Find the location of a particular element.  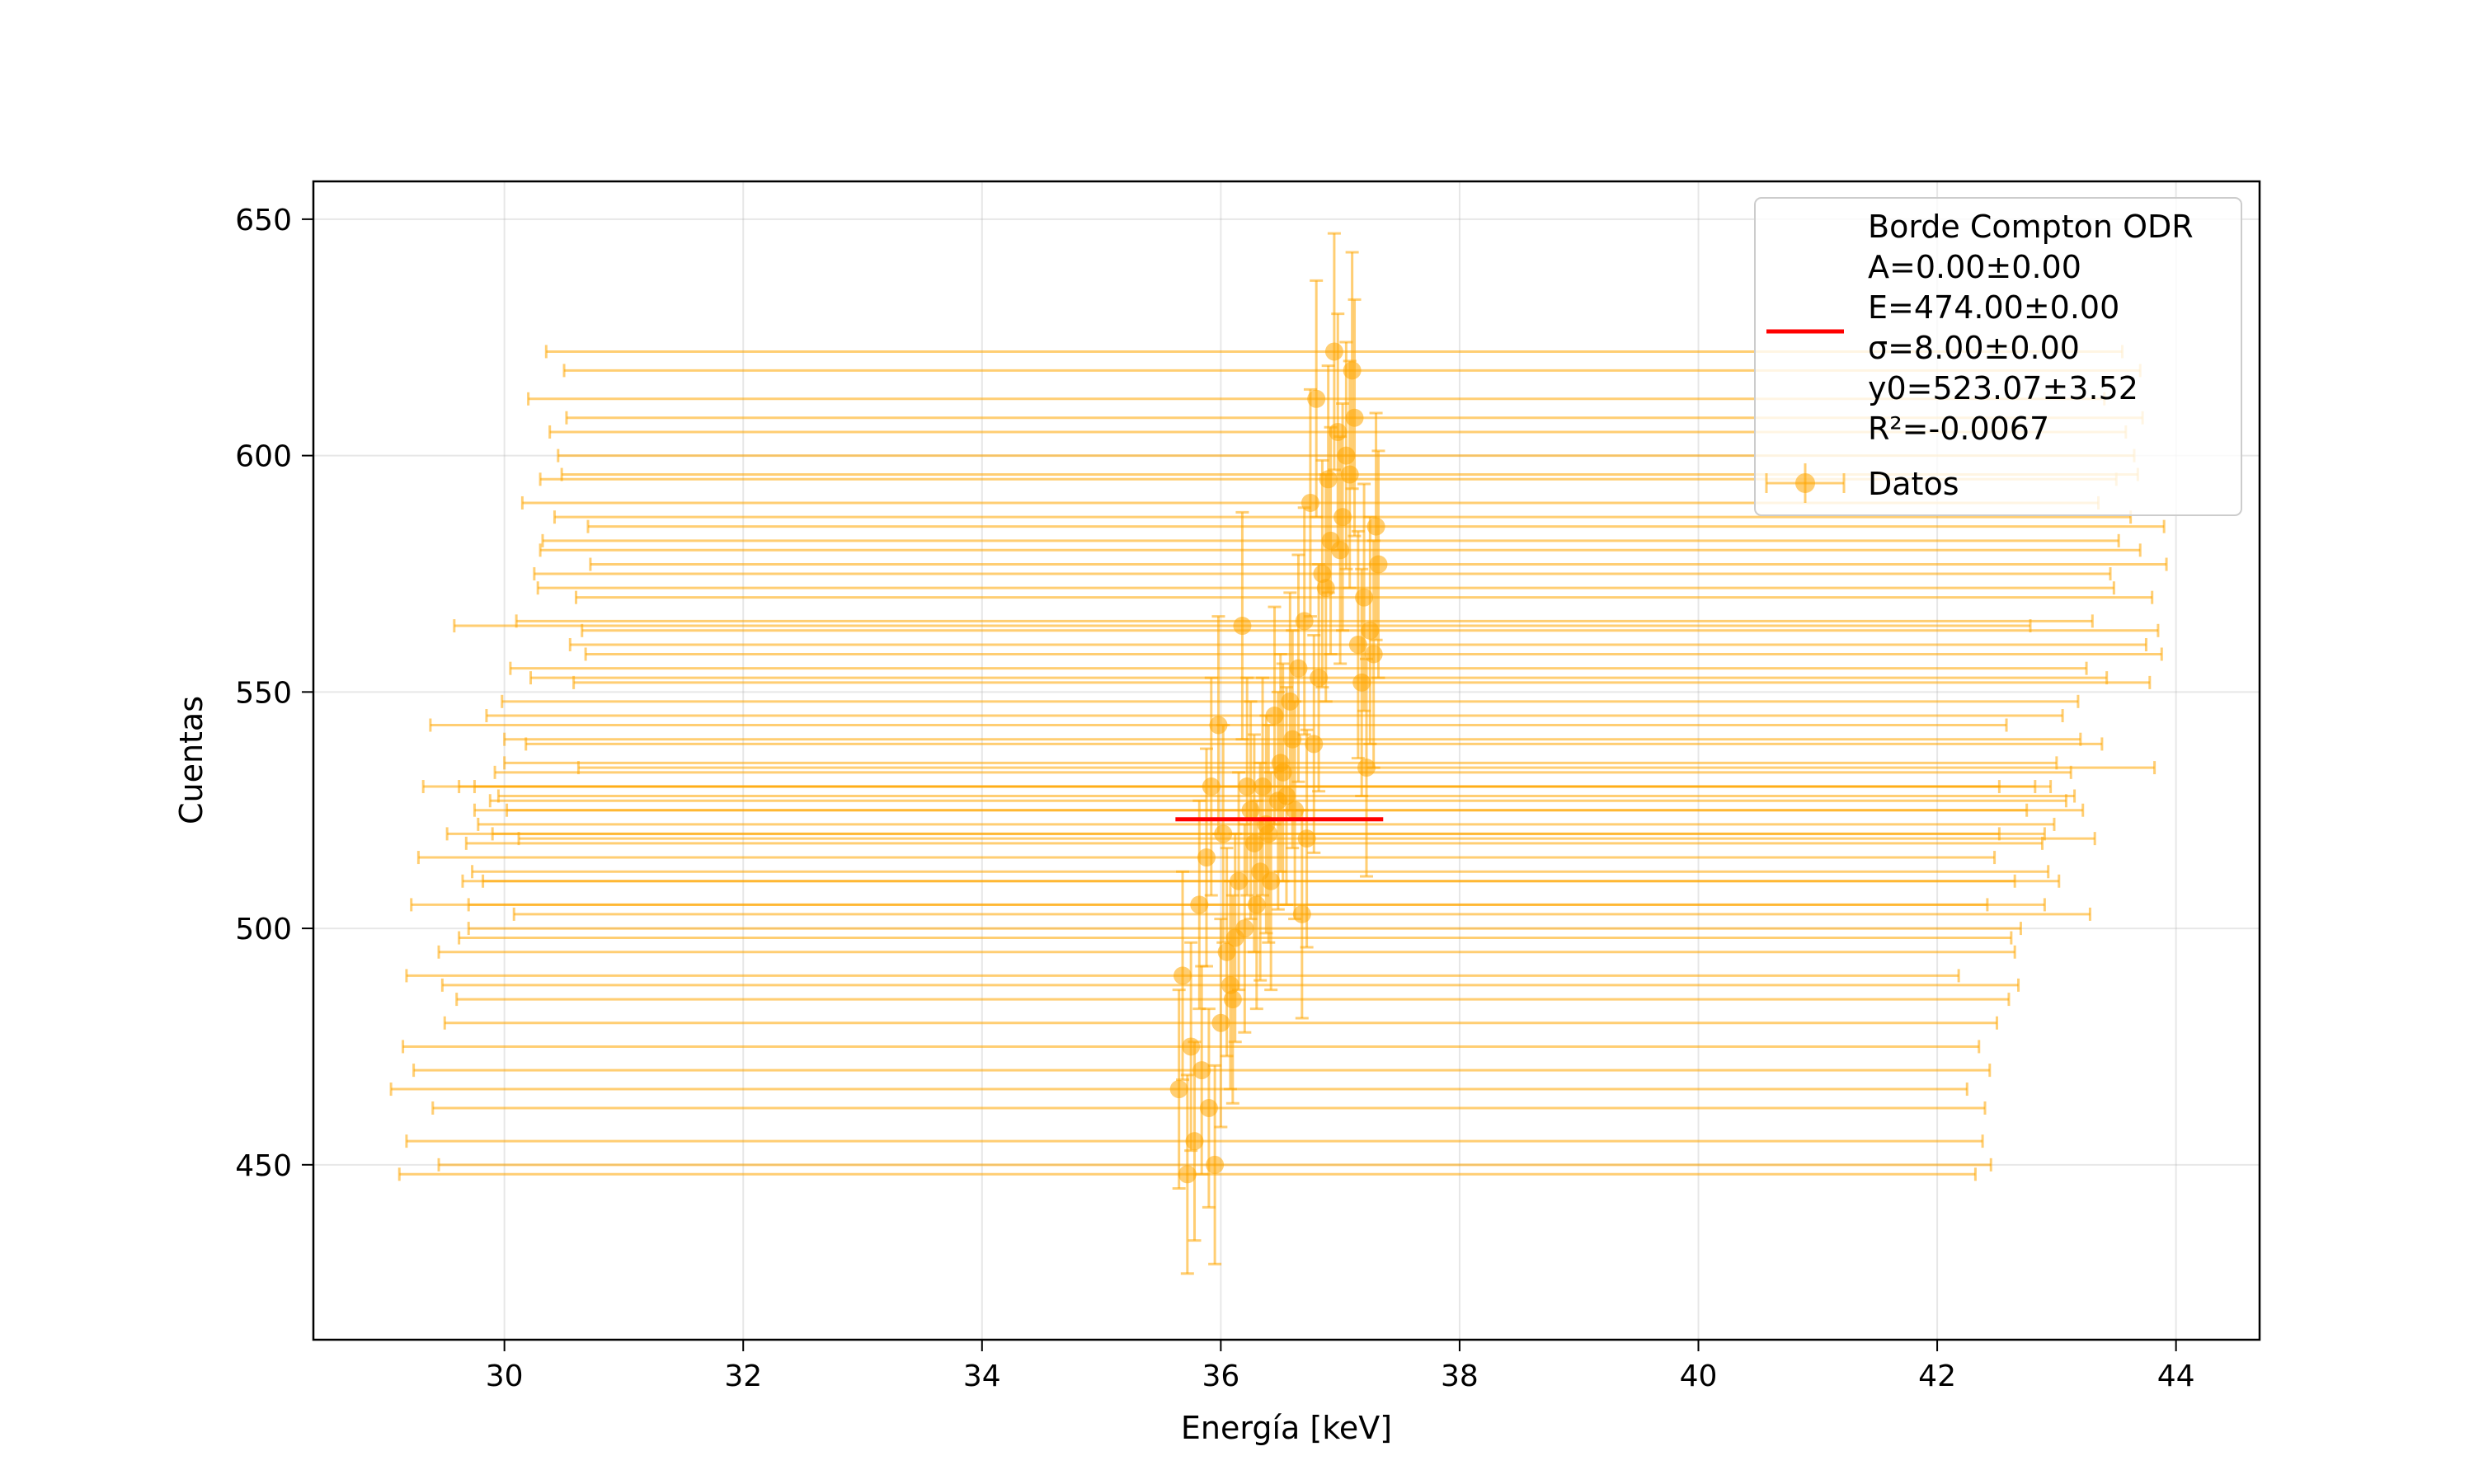

legend-box is located at coordinates (1998, 356).